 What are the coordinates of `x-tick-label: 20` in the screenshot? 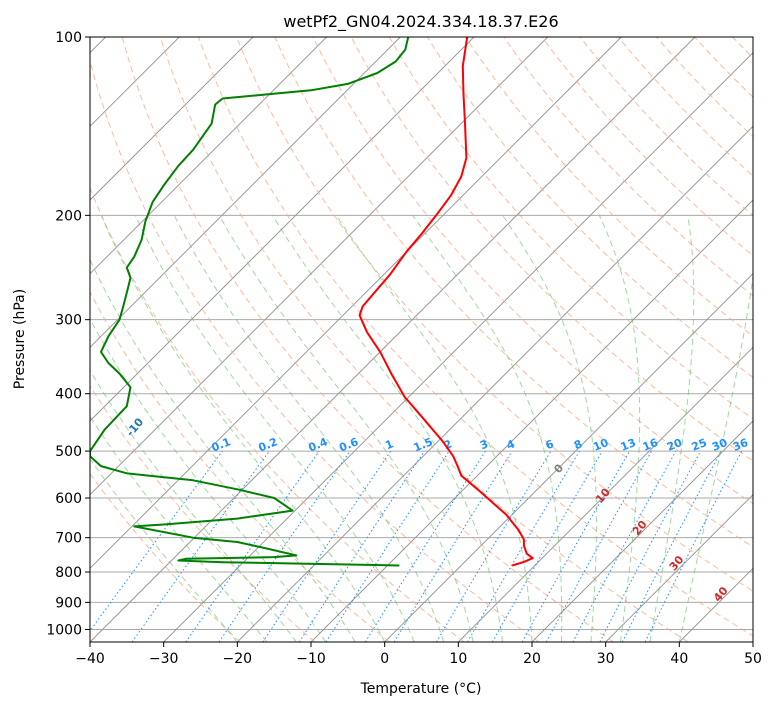 It's located at (532, 659).